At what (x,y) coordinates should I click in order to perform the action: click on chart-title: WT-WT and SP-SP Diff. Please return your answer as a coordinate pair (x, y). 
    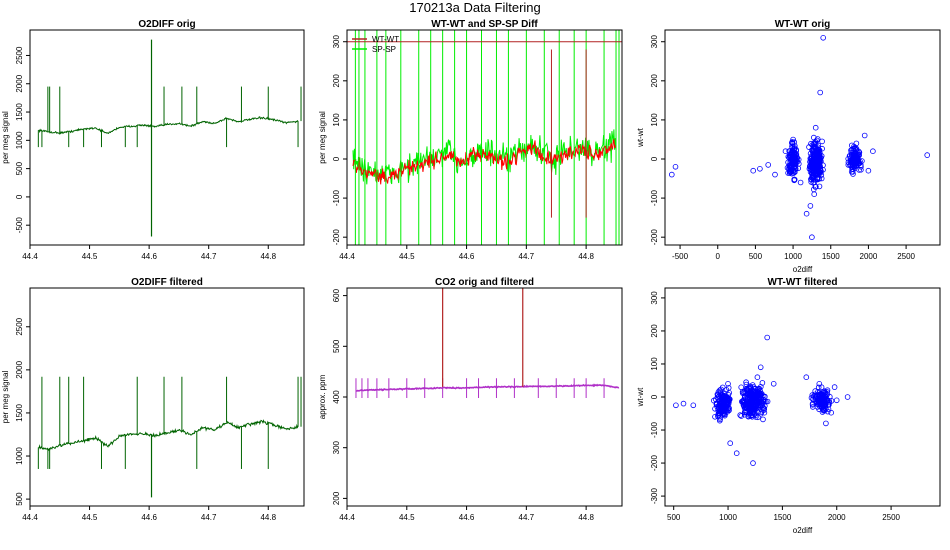
    Looking at the image, I should click on (484, 24).